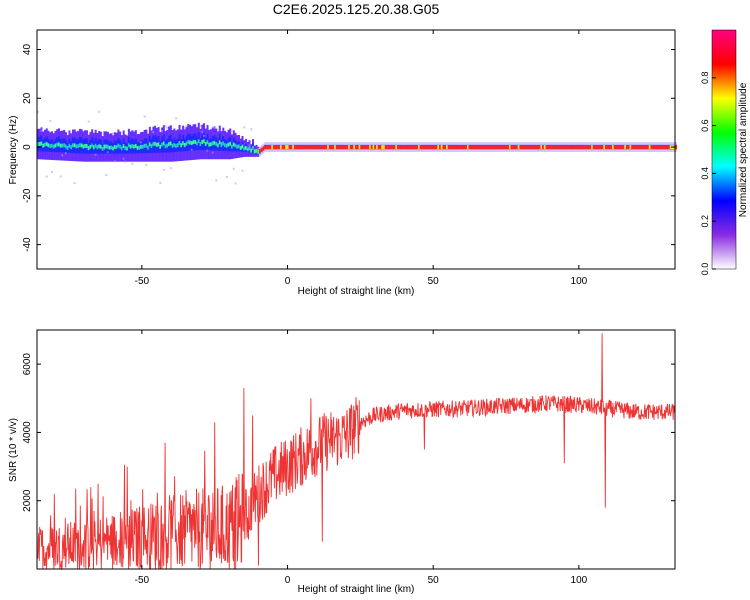 This screenshot has width=750, height=600. What do you see at coordinates (434, 580) in the screenshot?
I see `snr-x-tick-label: 50` at bounding box center [434, 580].